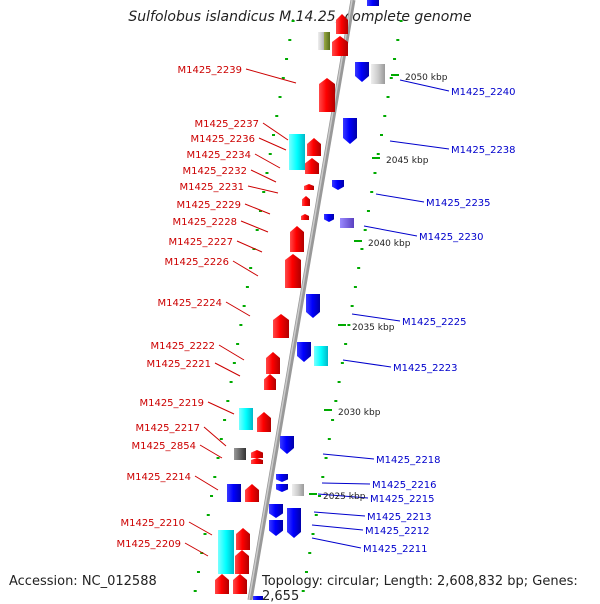  I want to click on gene-label-forward: M1425_2210, so click(152, 523).